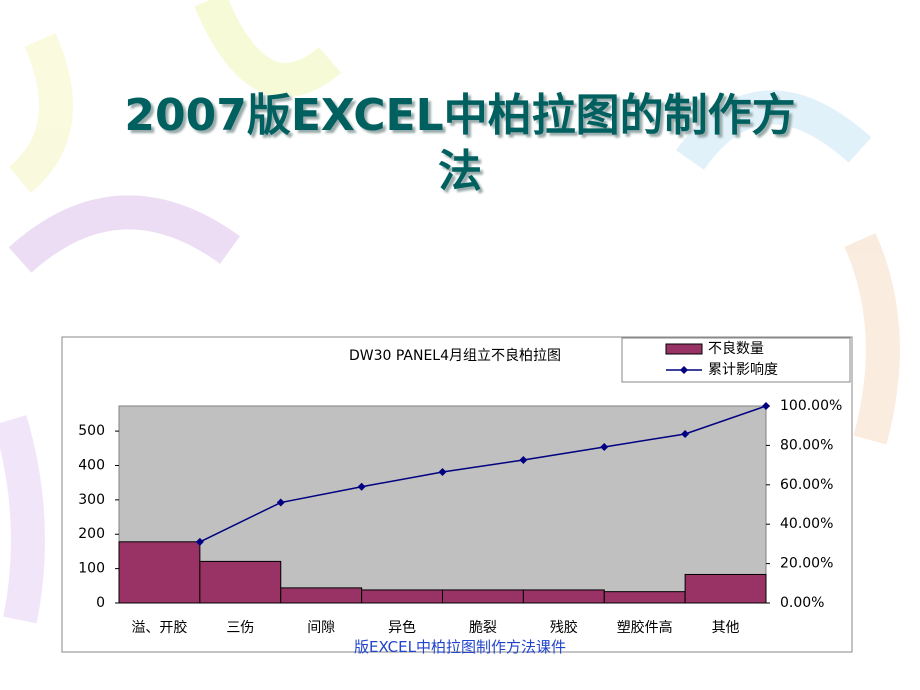 This screenshot has height=690, width=920. I want to click on legend-label: 累计影响度, so click(743, 370).